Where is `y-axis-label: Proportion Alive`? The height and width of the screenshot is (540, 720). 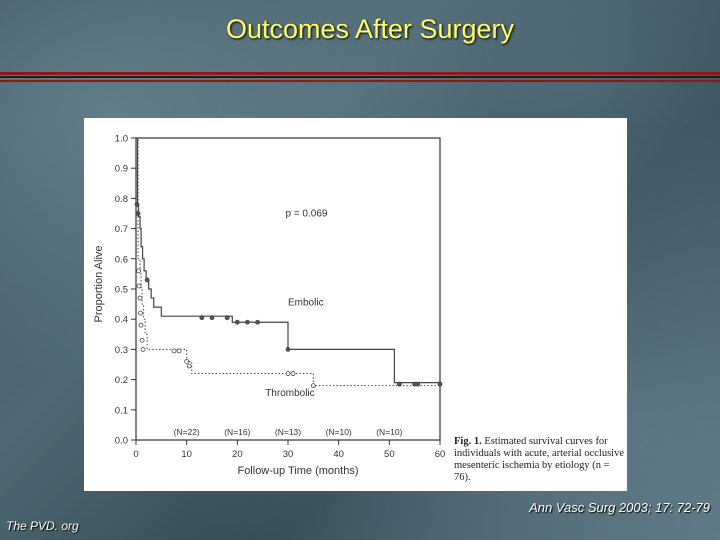
y-axis-label: Proportion Alive is located at coordinates (99, 283).